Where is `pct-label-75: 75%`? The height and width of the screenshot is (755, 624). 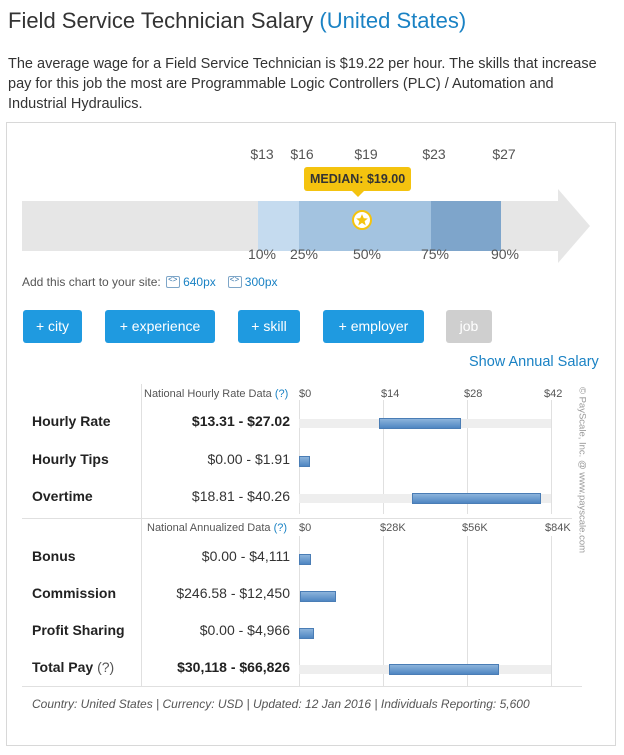
pct-label-75: 75% is located at coordinates (435, 254).